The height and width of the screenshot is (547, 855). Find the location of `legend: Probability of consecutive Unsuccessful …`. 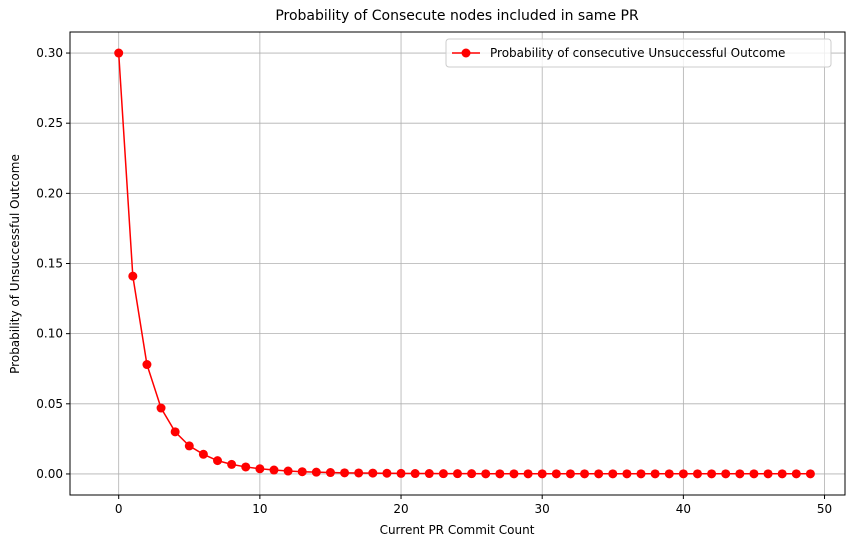

legend: Probability of consecutive Unsuccessful … is located at coordinates (638, 53).